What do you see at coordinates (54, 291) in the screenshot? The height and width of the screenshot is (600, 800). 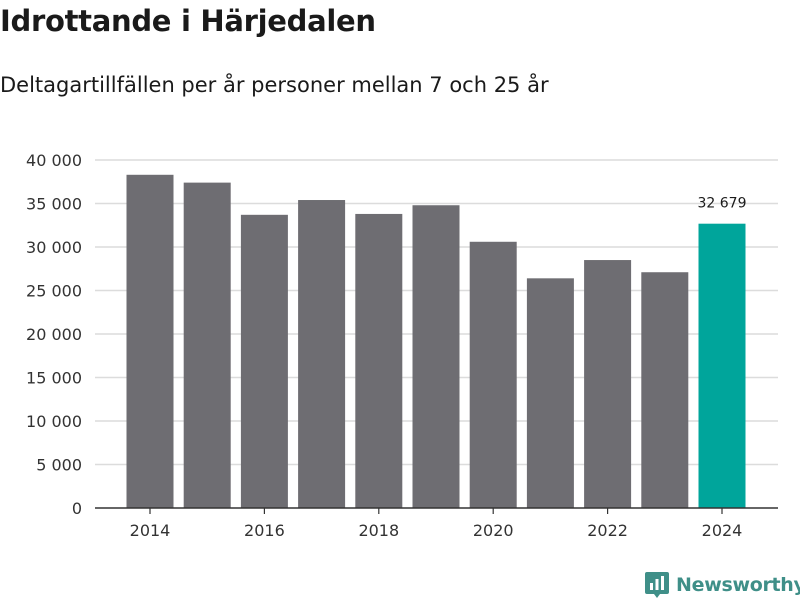 I see `y-tick-label: 25 000` at bounding box center [54, 291].